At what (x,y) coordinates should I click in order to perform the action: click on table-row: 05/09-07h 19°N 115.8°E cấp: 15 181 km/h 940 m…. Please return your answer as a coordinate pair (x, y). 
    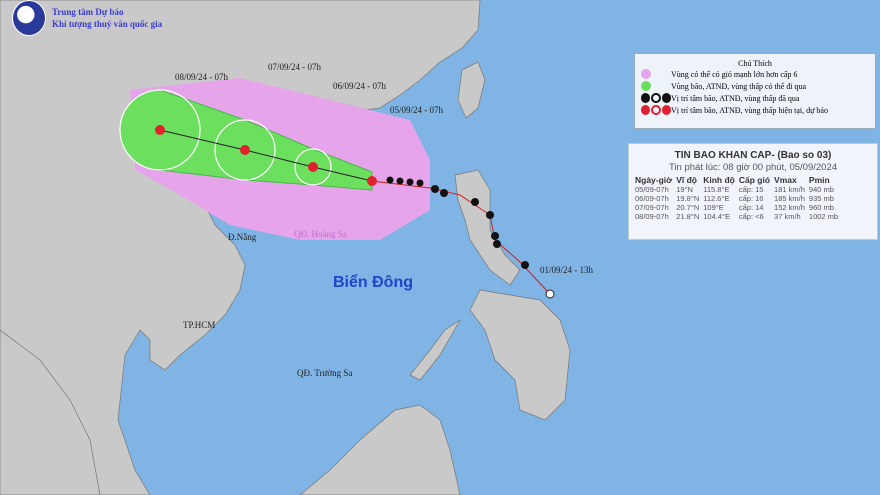
    Looking at the image, I should click on (734, 189).